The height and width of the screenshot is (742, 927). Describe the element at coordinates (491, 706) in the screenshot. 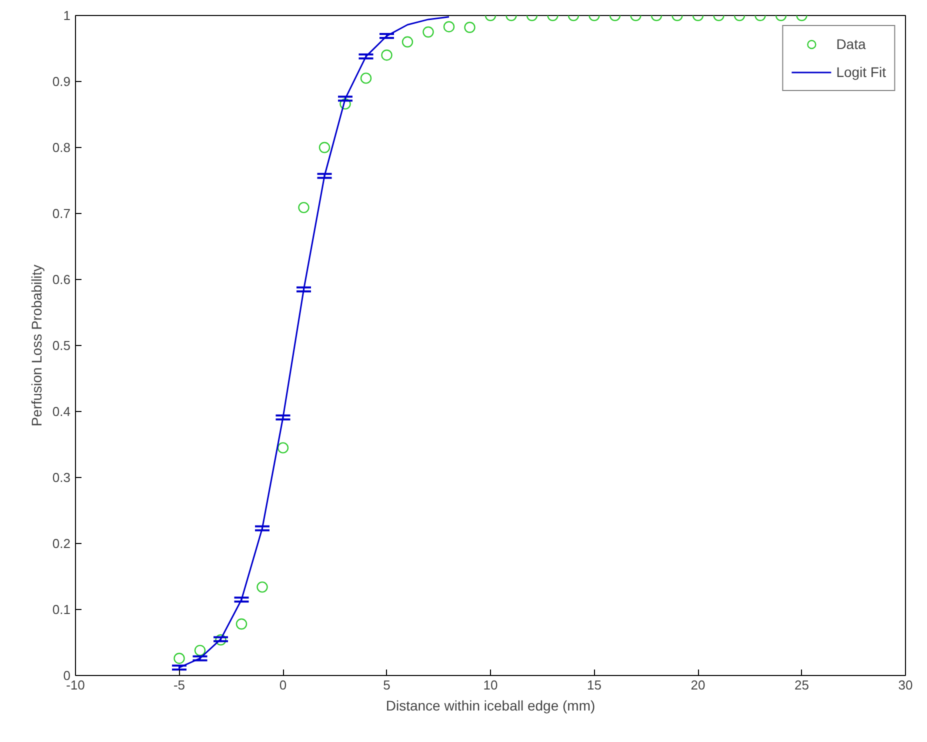

I see `x-axis-title: Distance within iceball edge (mm)` at that location.